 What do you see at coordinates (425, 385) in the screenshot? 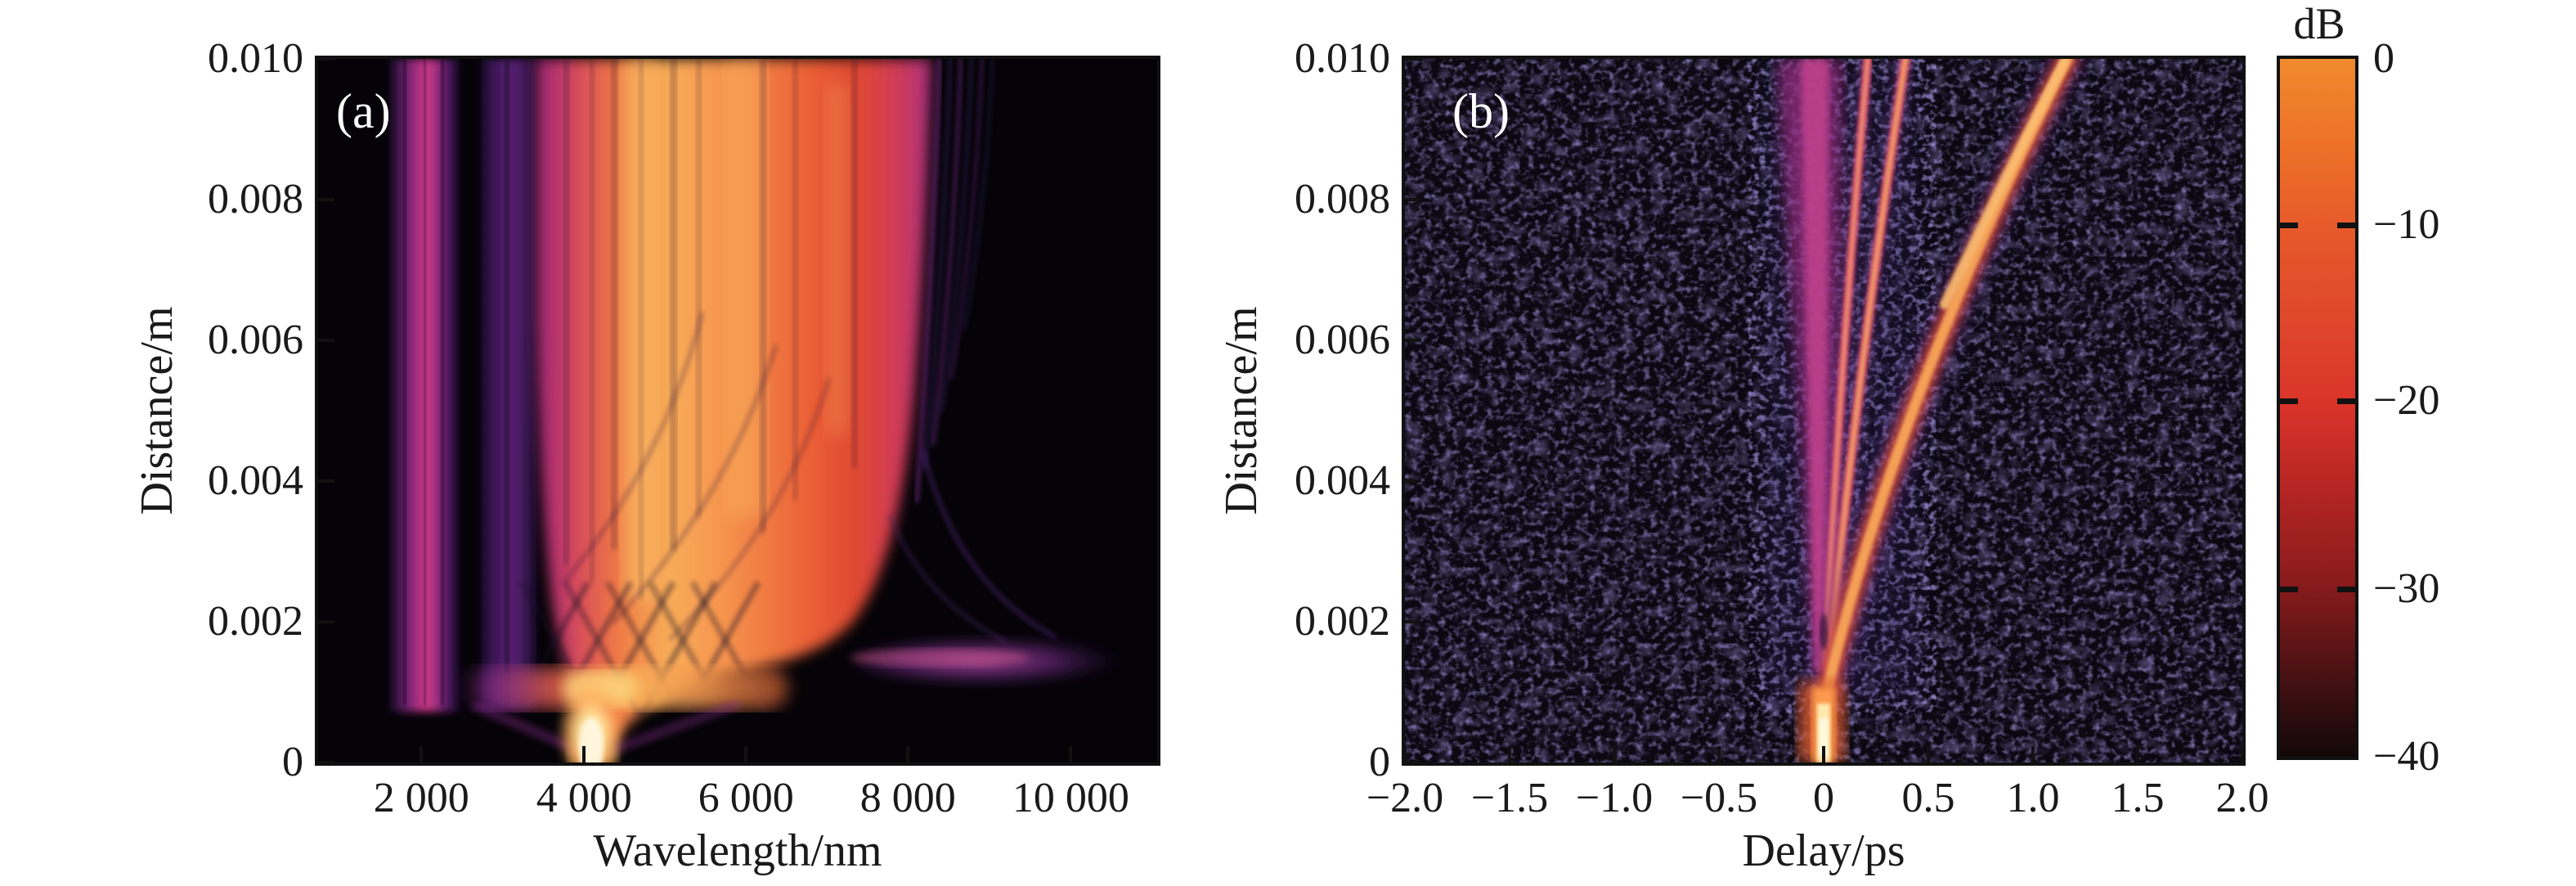
I see `dispersive-wave-band` at bounding box center [425, 385].